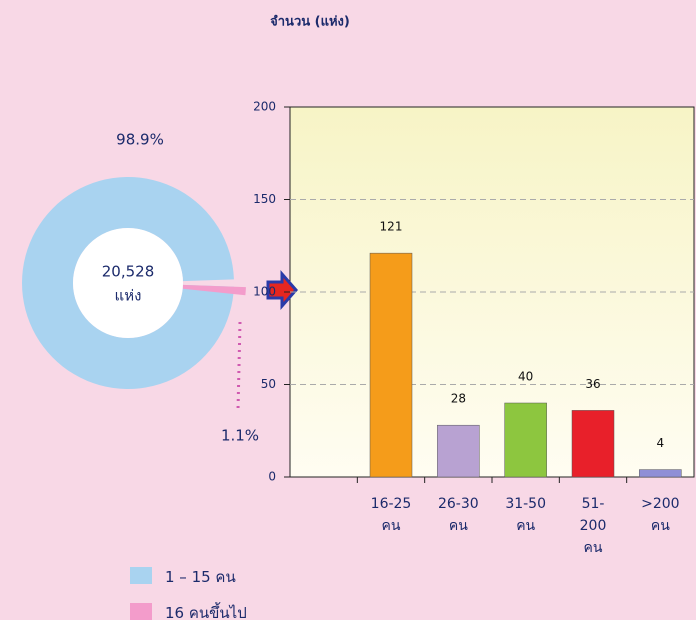 The width and height of the screenshot is (696, 620). Describe the element at coordinates (660, 515) in the screenshot. I see `x-tick-label: >200 คน` at that location.